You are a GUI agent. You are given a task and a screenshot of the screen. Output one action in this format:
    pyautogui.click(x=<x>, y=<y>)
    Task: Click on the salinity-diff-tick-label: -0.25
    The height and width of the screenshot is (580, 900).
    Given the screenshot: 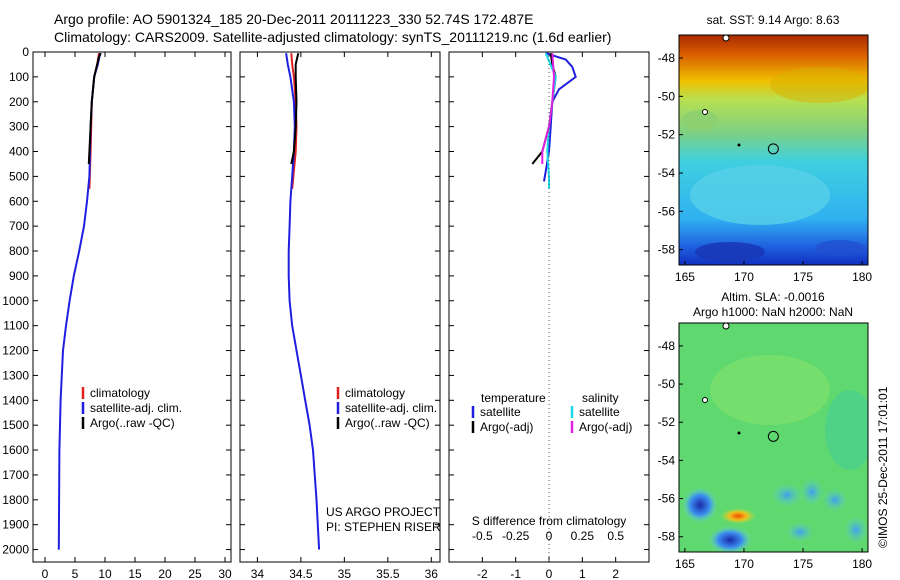 What is the action you would take?
    pyautogui.click(x=516, y=536)
    